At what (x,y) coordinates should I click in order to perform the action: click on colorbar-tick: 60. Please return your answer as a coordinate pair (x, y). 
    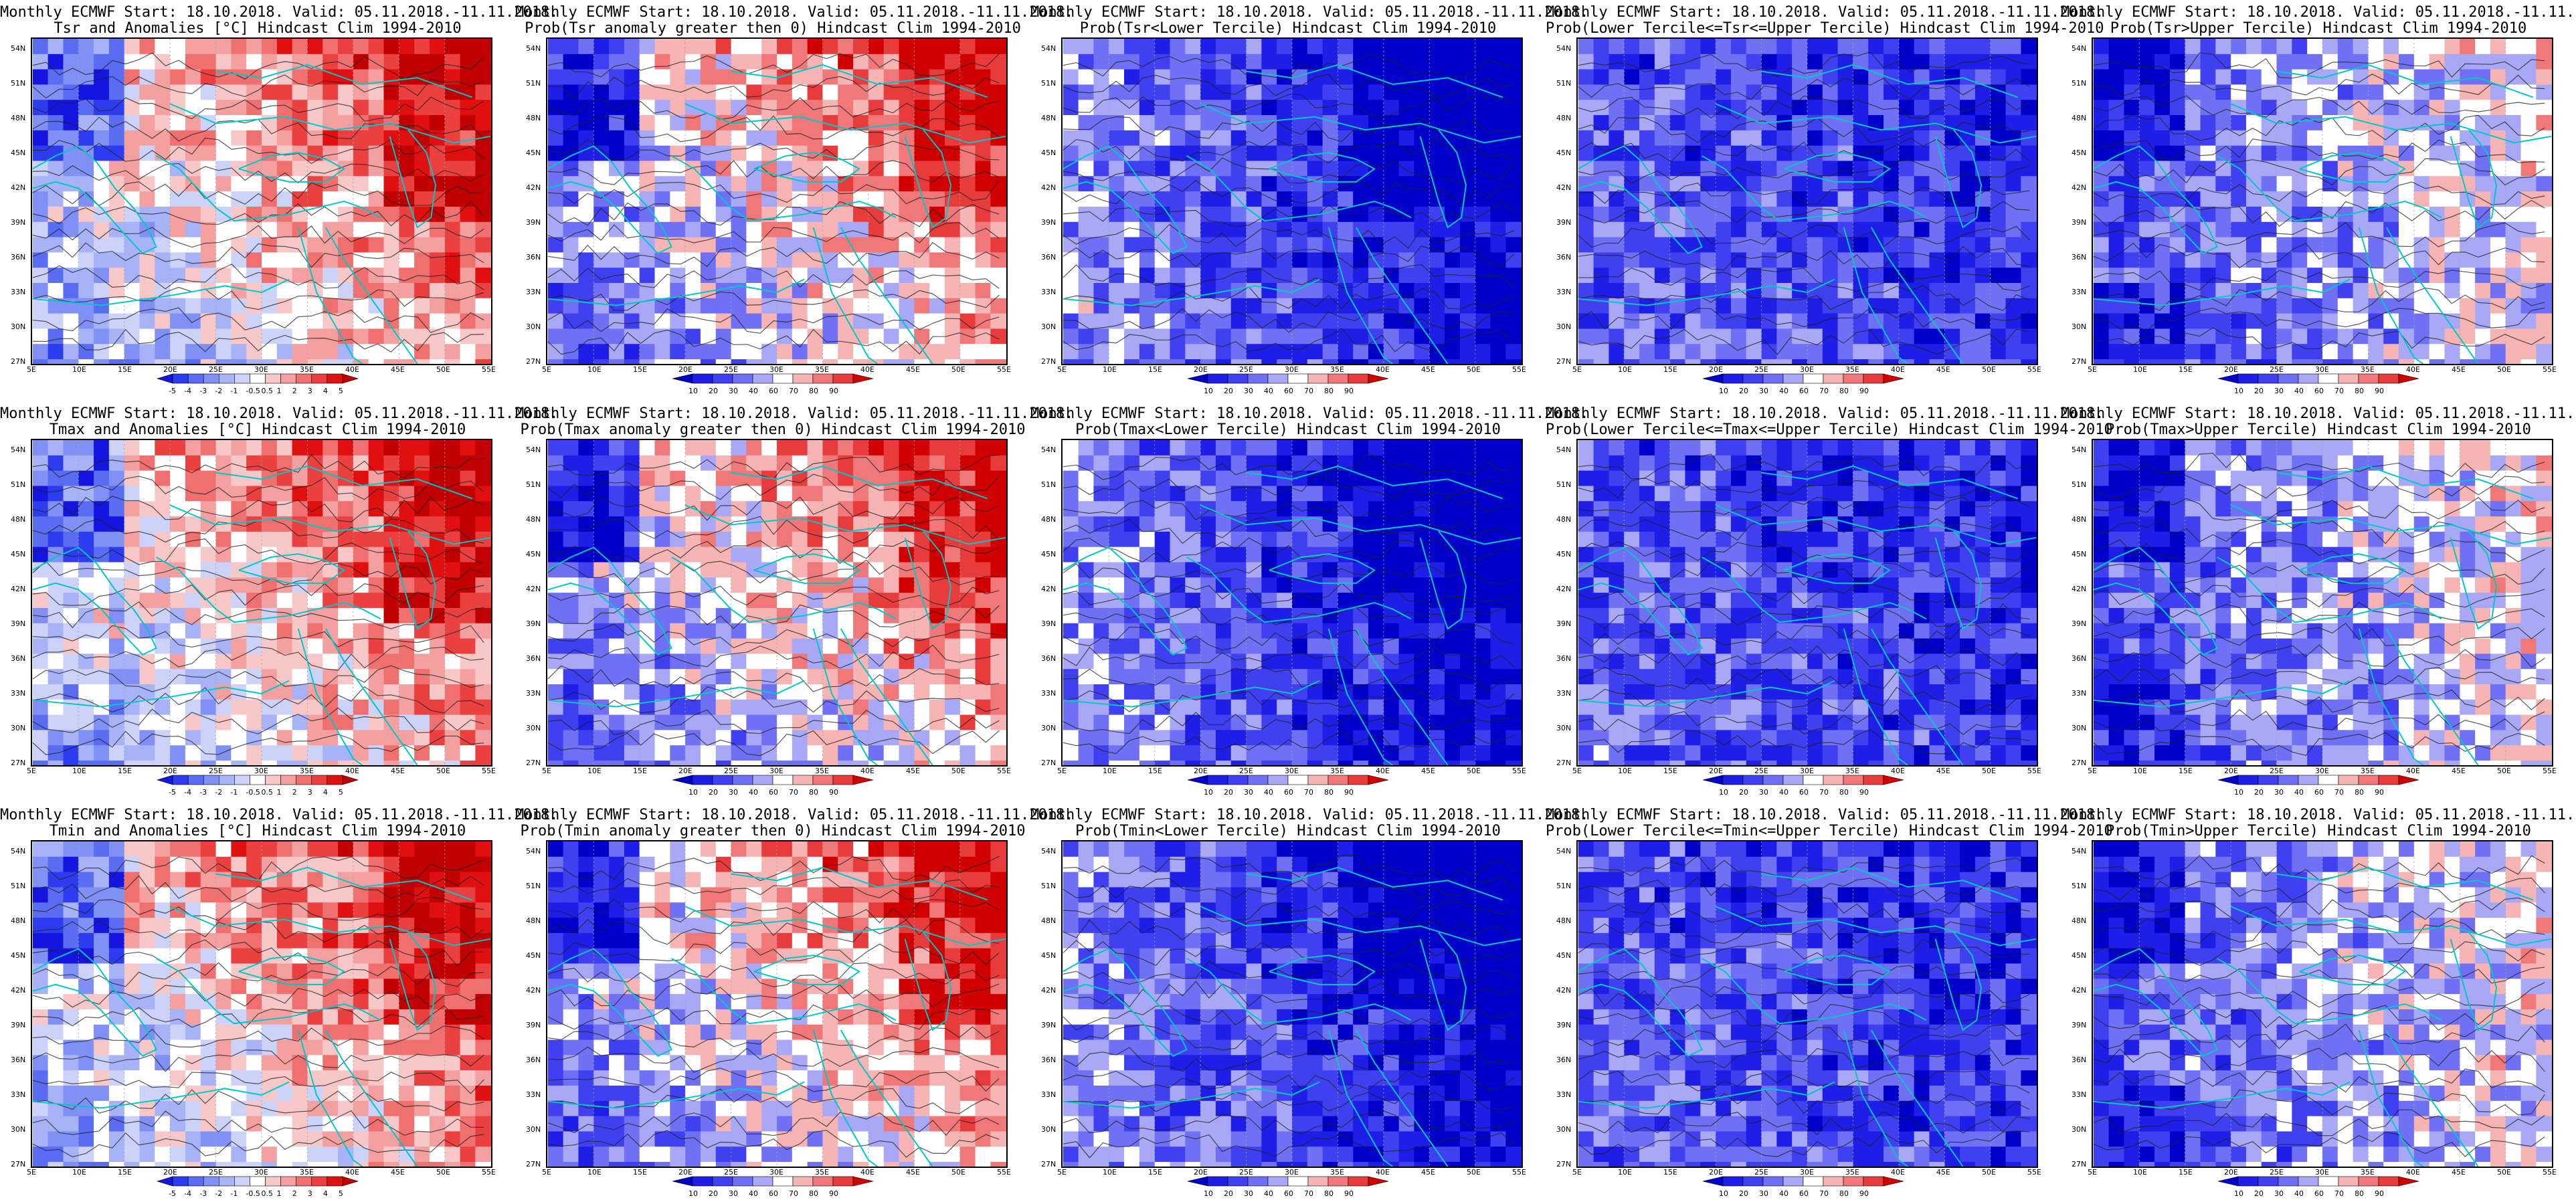
    Looking at the image, I should click on (773, 1193).